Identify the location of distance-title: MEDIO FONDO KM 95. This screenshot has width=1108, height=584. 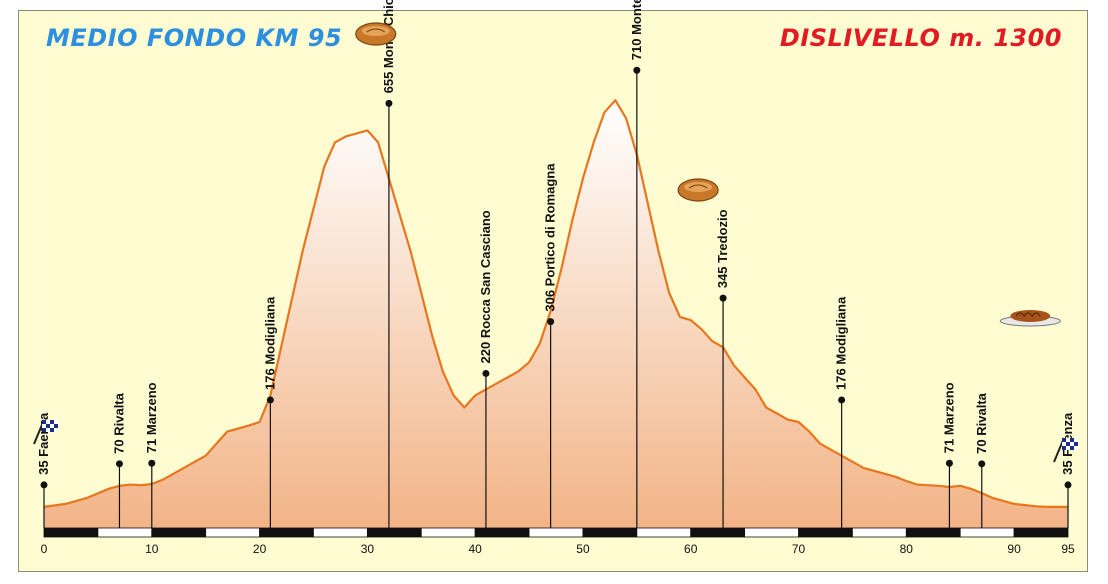
(194, 38).